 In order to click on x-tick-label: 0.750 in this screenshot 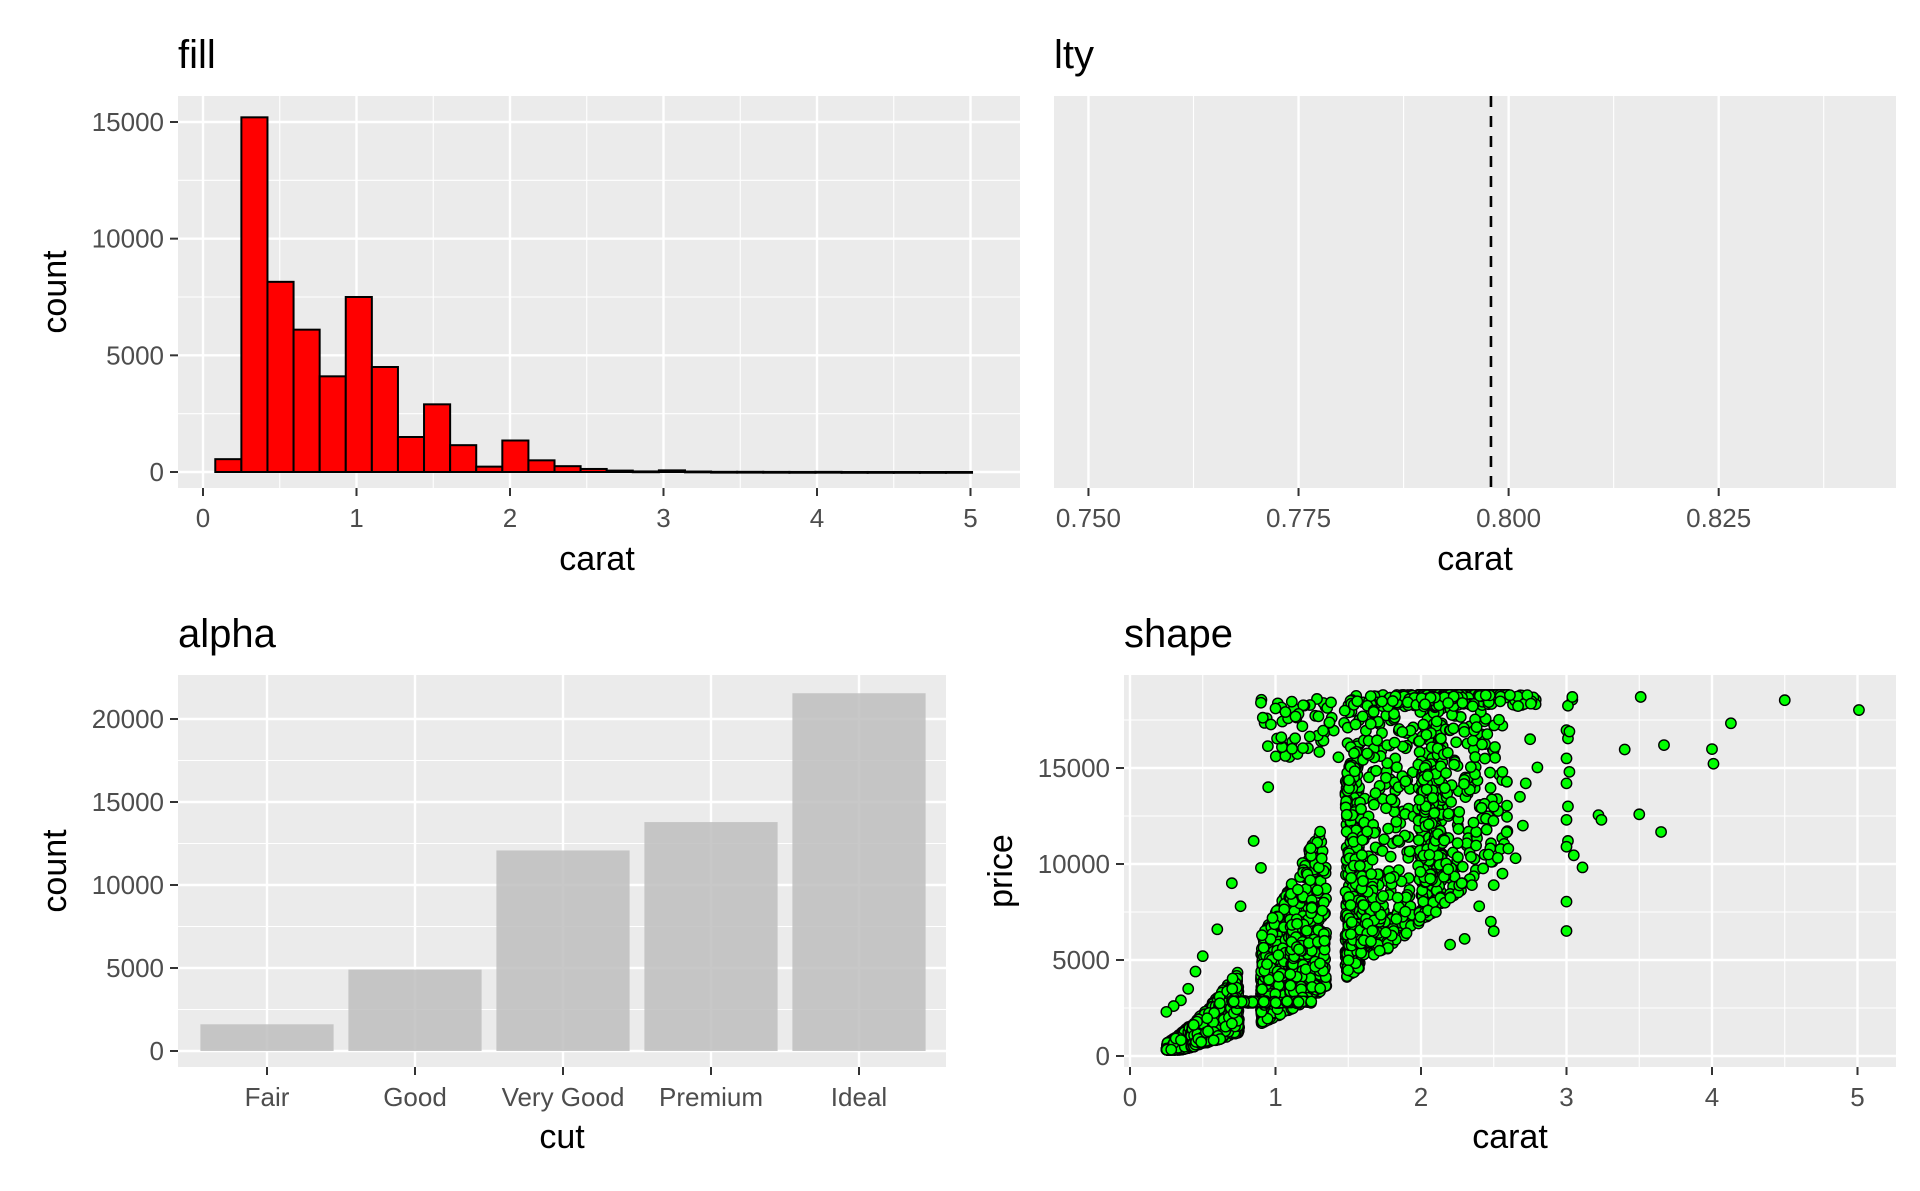, I will do `click(1088, 518)`.